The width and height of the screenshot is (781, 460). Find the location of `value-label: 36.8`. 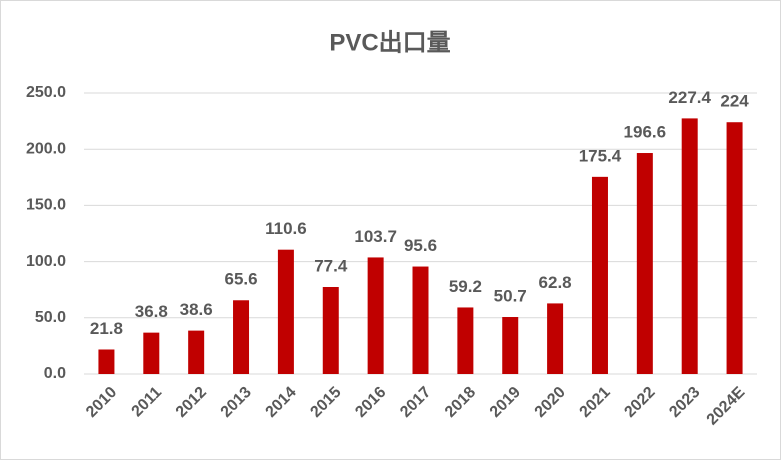

value-label: 36.8 is located at coordinates (151, 311).